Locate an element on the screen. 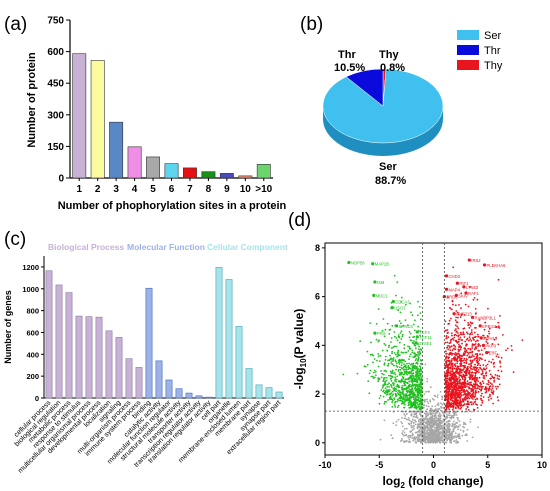 The height and width of the screenshot is (491, 550). x-tick-label: 2 is located at coordinates (98, 189).